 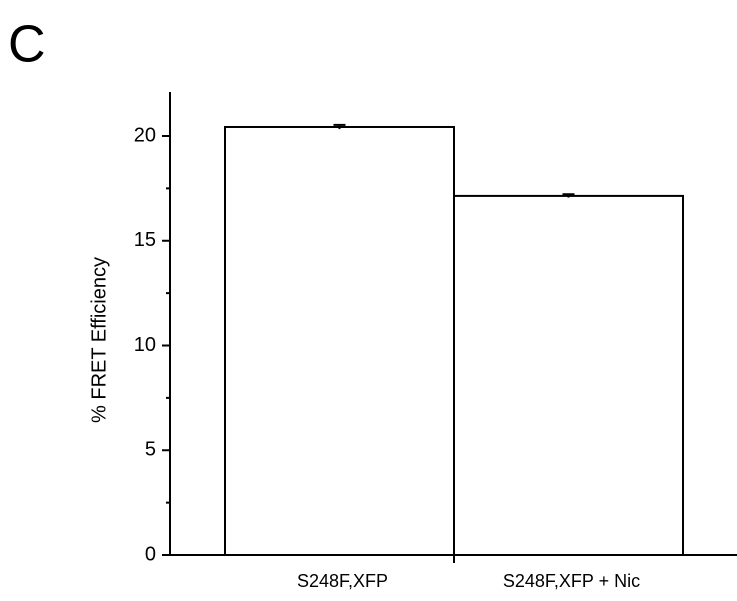 I want to click on x-tick-label: S248F,XFP, so click(x=342, y=581).